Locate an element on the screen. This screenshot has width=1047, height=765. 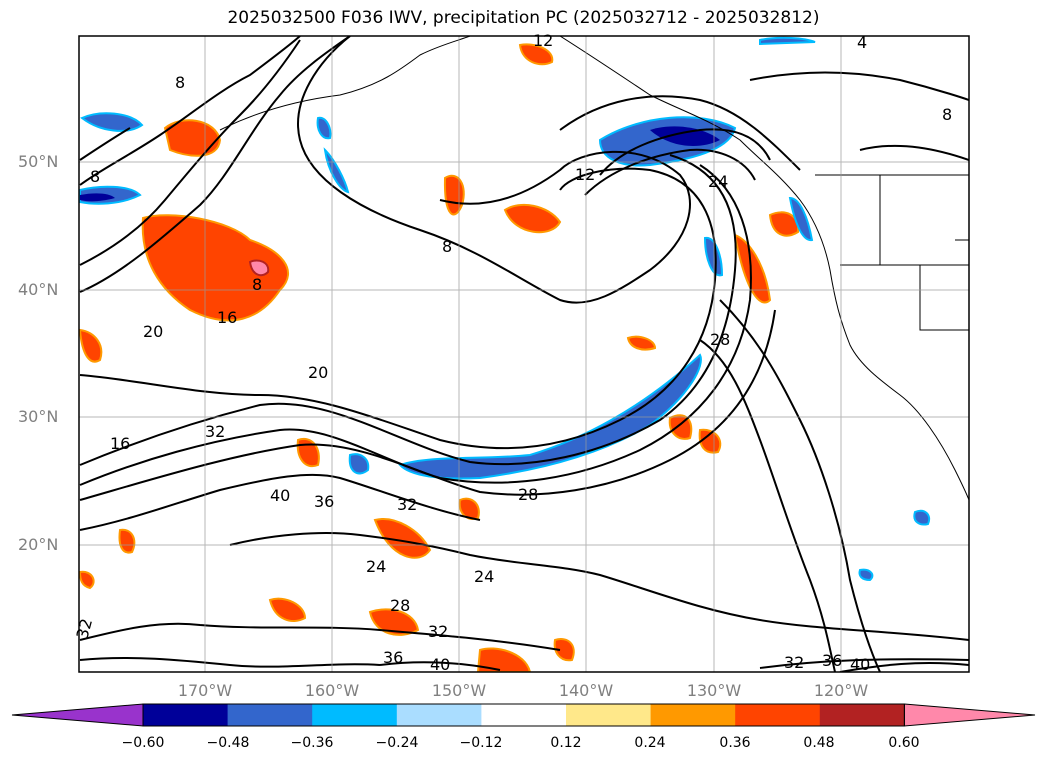
colorbar-tick: −0.24 is located at coordinates (397, 743).